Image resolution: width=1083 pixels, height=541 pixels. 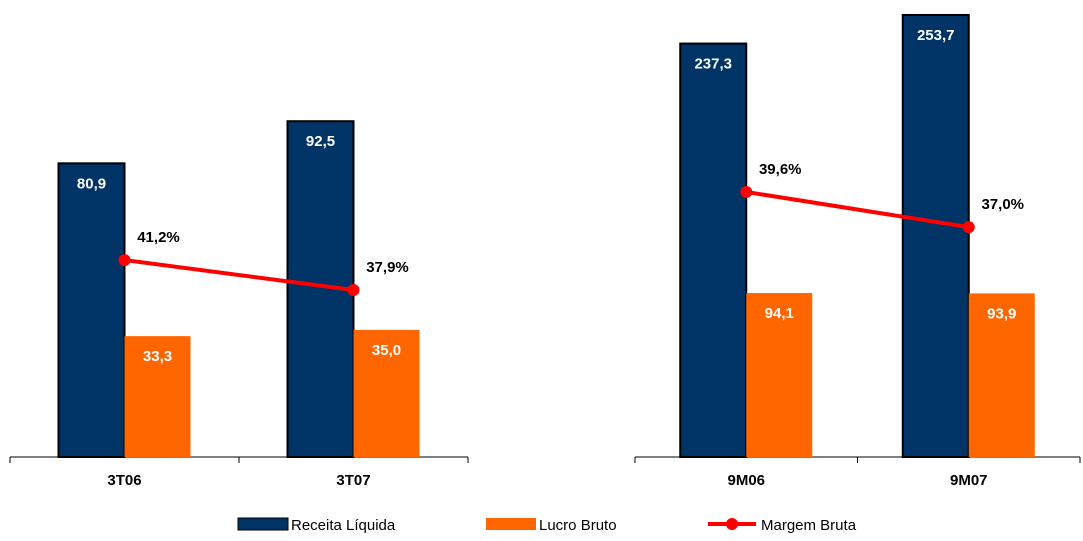 What do you see at coordinates (387, 267) in the screenshot?
I see `data-label: 37,9%` at bounding box center [387, 267].